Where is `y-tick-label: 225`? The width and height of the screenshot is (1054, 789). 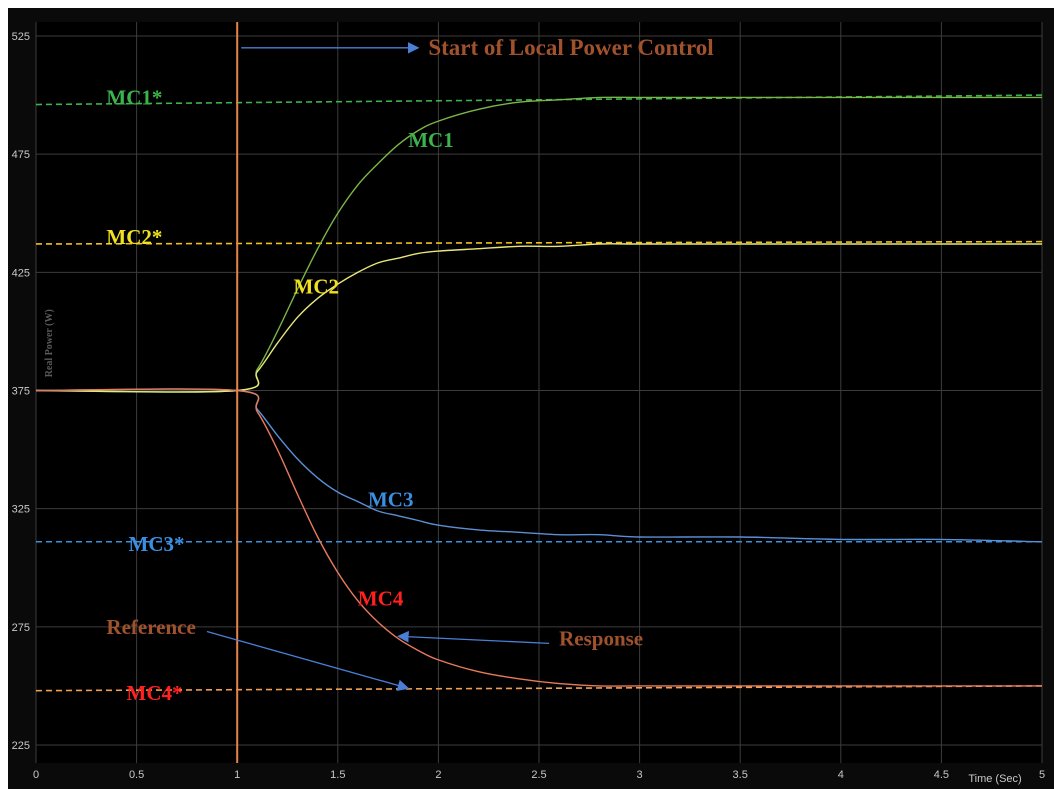
y-tick-label: 225 is located at coordinates (21, 746).